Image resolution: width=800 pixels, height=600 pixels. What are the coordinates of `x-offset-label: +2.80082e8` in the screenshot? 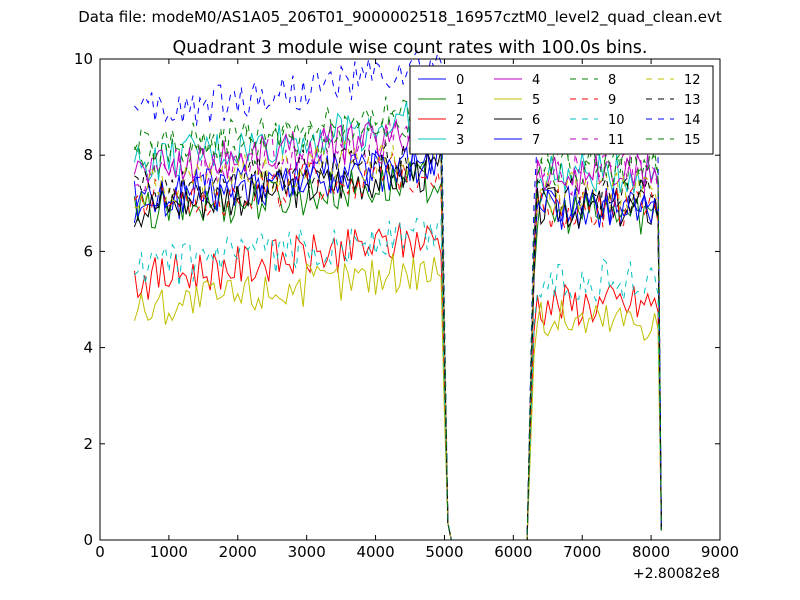 It's located at (676, 574).